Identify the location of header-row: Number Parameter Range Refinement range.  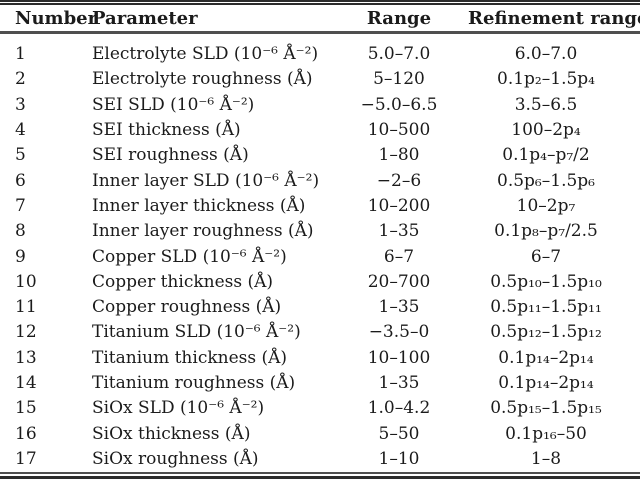
(320, 19).